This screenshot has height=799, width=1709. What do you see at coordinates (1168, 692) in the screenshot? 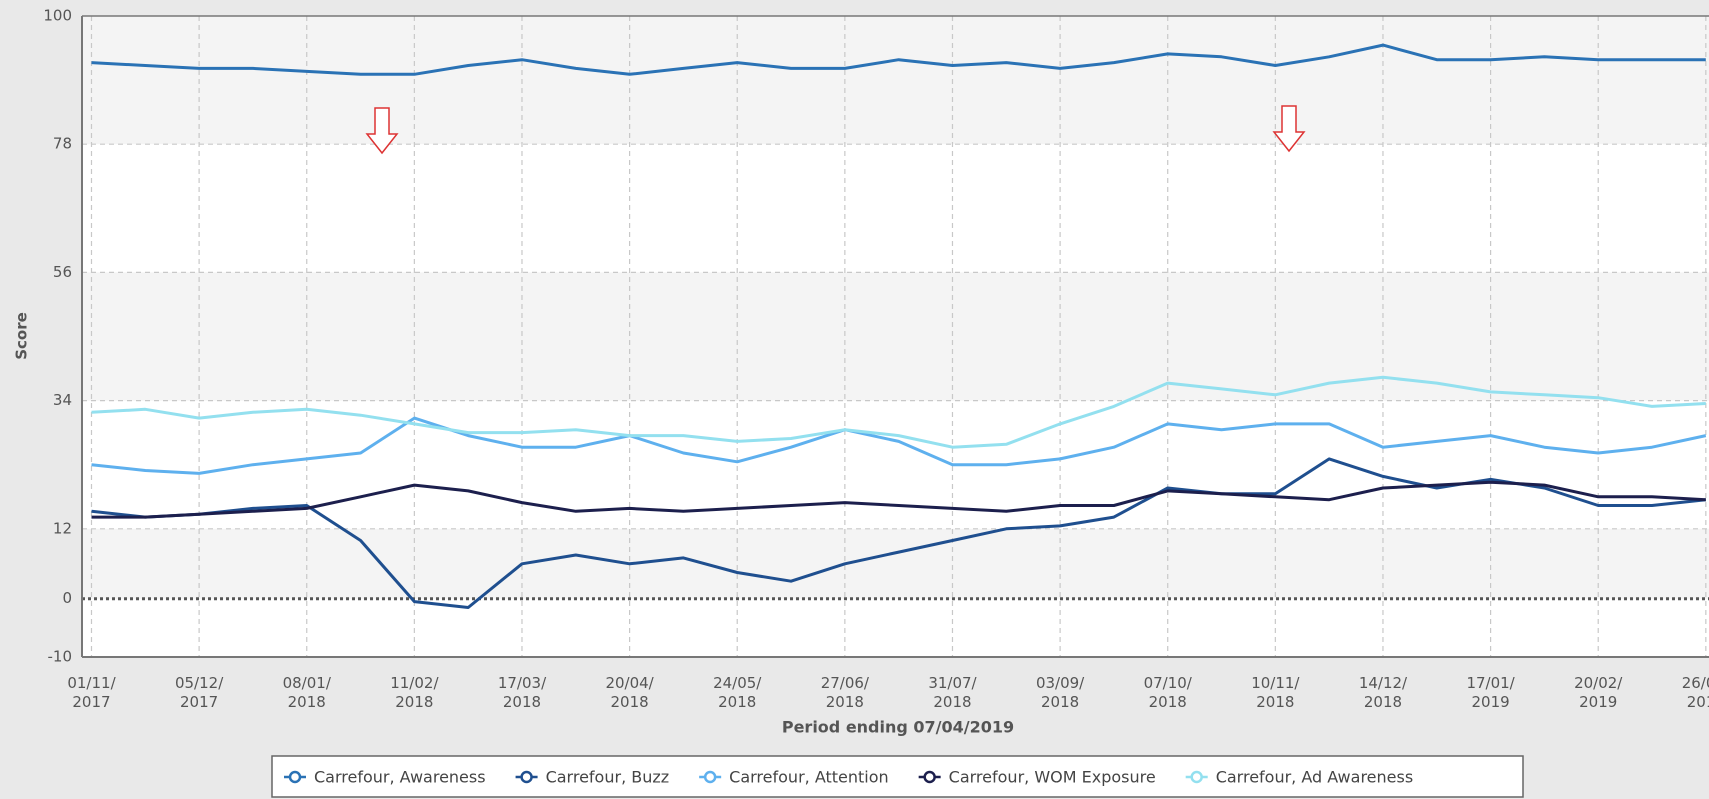
I see `x-tick-label: 07/10/2018` at bounding box center [1168, 692].